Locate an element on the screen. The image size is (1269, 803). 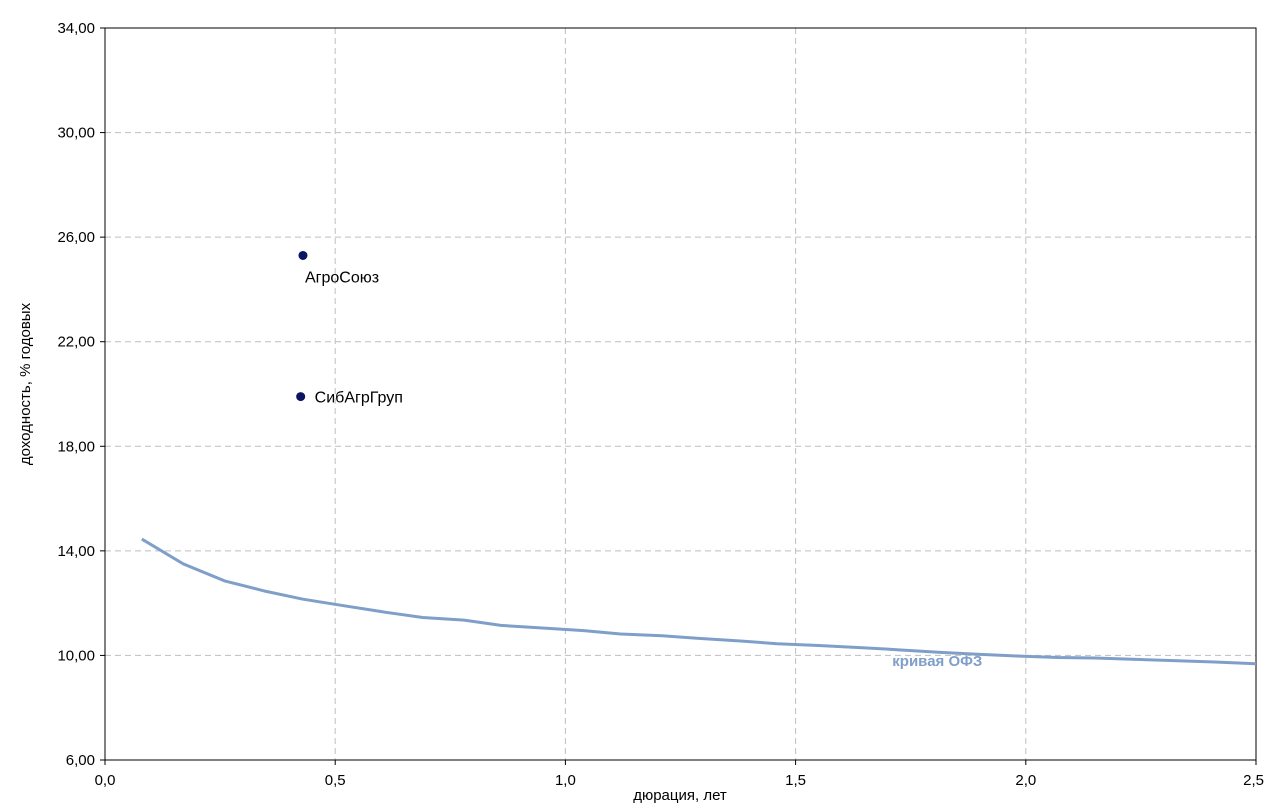
y-tick-label: 18,00 is located at coordinates (76, 446).